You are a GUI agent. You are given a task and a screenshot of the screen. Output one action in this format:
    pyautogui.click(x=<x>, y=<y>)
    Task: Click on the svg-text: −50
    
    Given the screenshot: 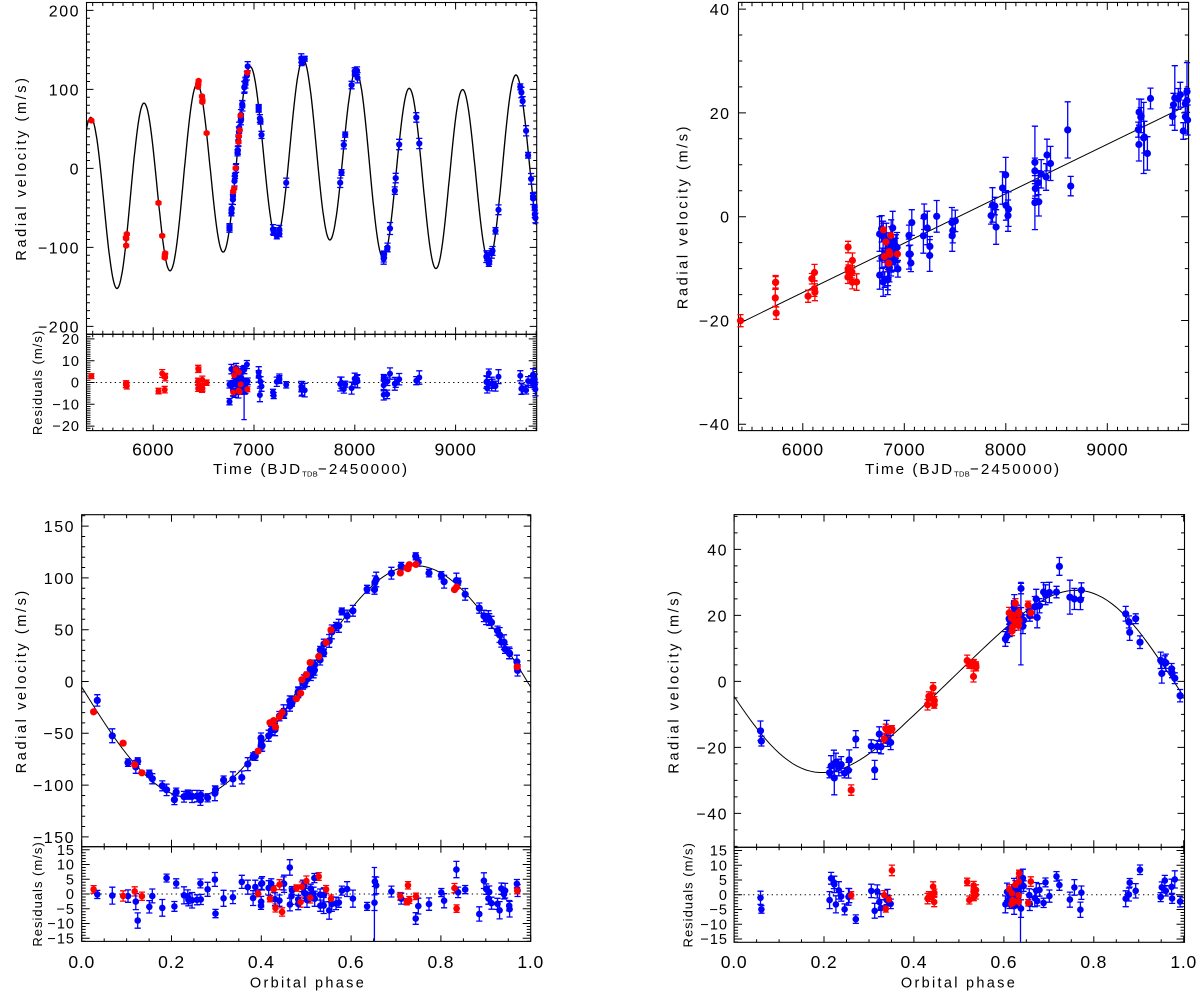 What is the action you would take?
    pyautogui.click(x=59, y=734)
    